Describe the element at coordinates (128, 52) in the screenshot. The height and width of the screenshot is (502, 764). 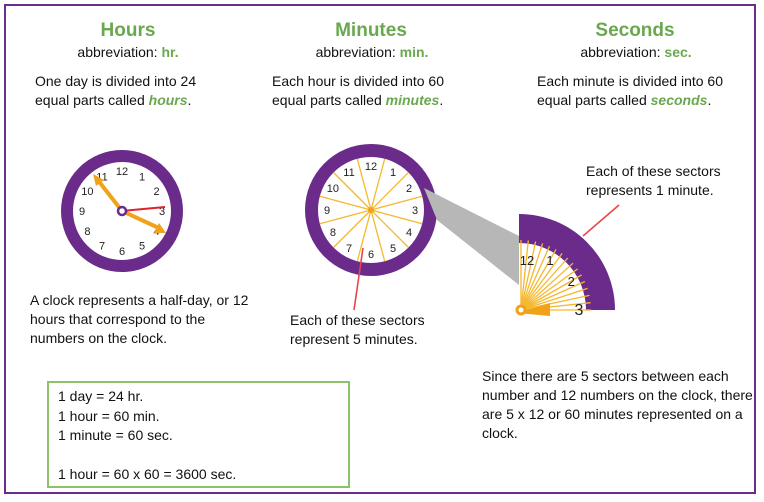
I see `hours-abbreviation: abbreviation: hr.` at that location.